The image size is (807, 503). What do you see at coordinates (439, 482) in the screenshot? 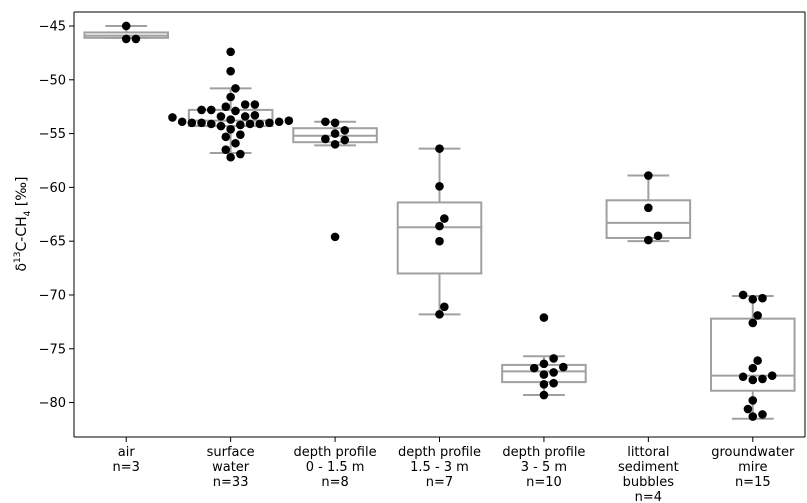
I see `x-tick-label-line: n=7` at bounding box center [439, 482].